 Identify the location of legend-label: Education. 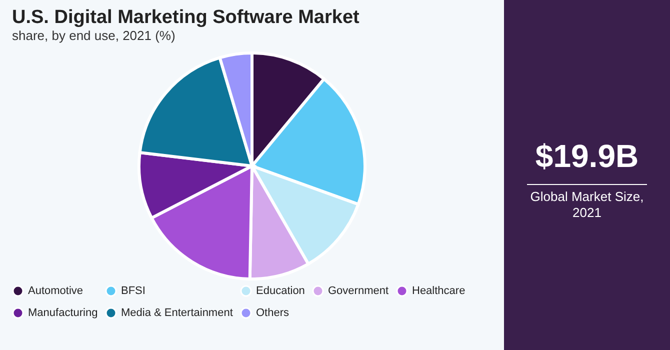
(280, 291).